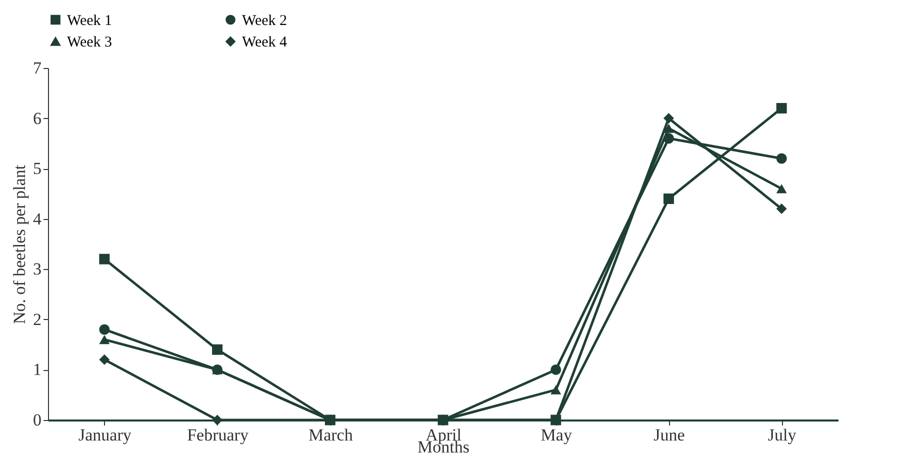  I want to click on x-tick-label: June, so click(669, 435).